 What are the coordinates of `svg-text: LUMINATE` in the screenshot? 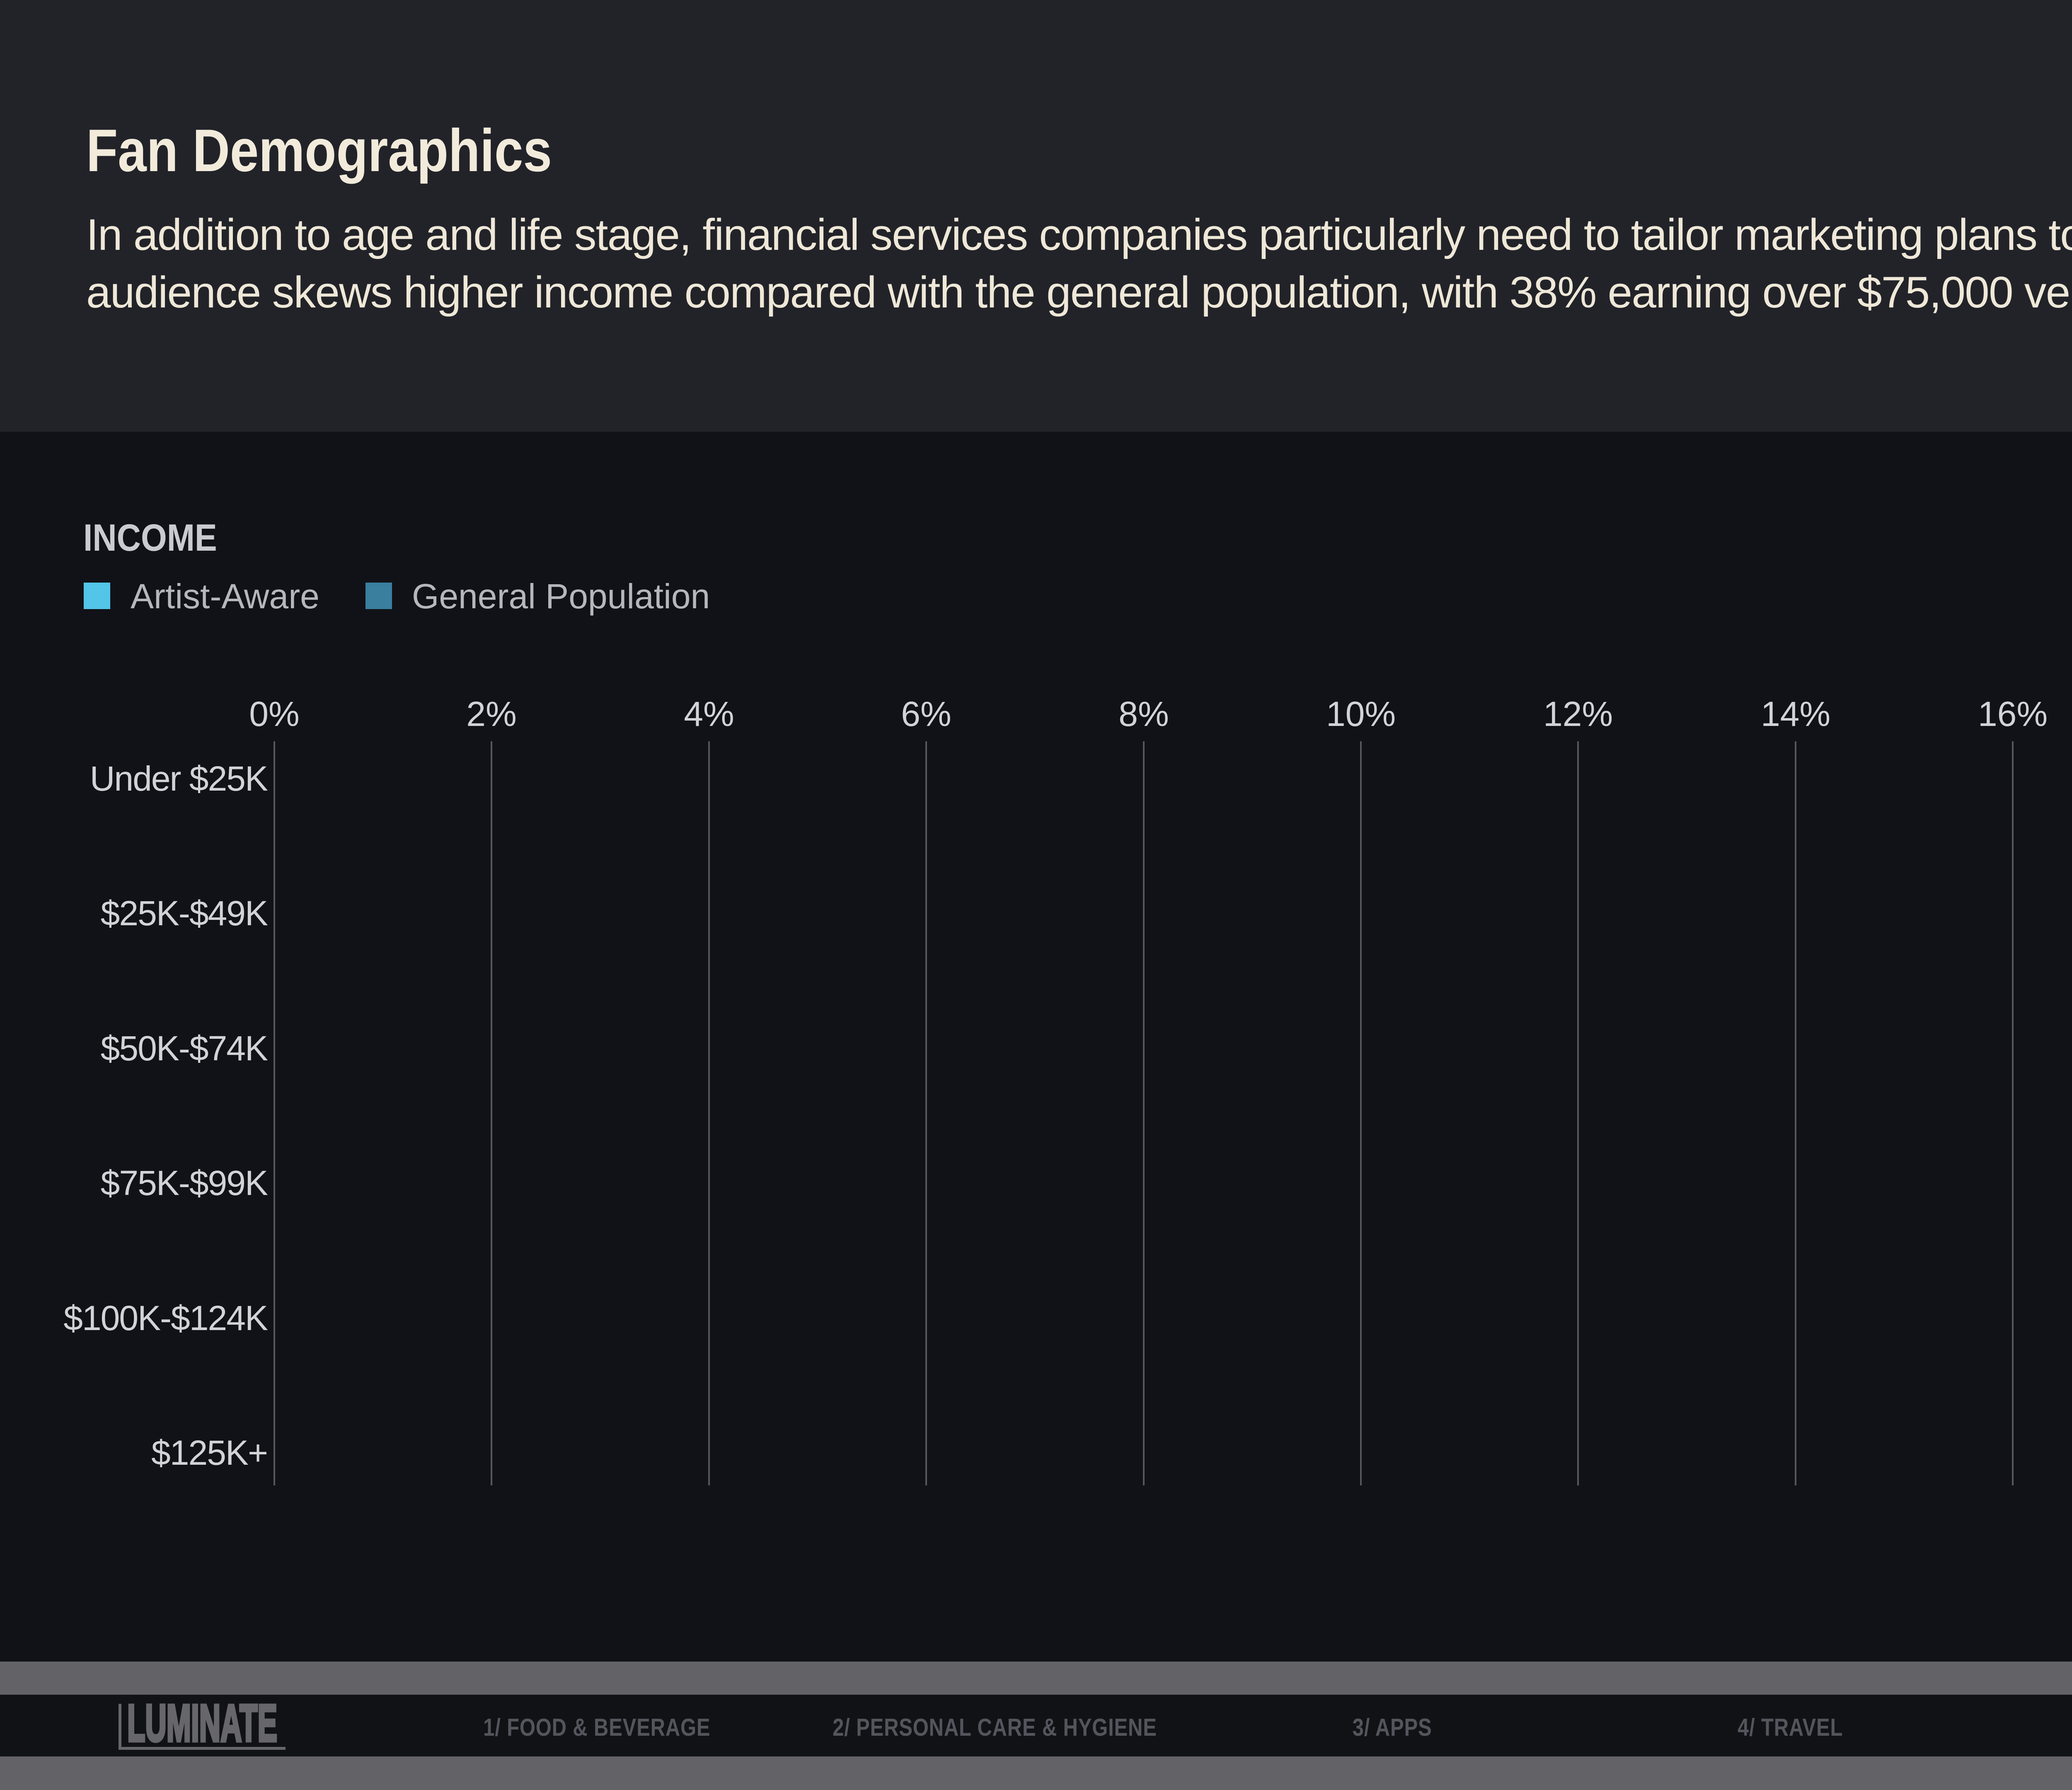 It's located at (202, 1724).